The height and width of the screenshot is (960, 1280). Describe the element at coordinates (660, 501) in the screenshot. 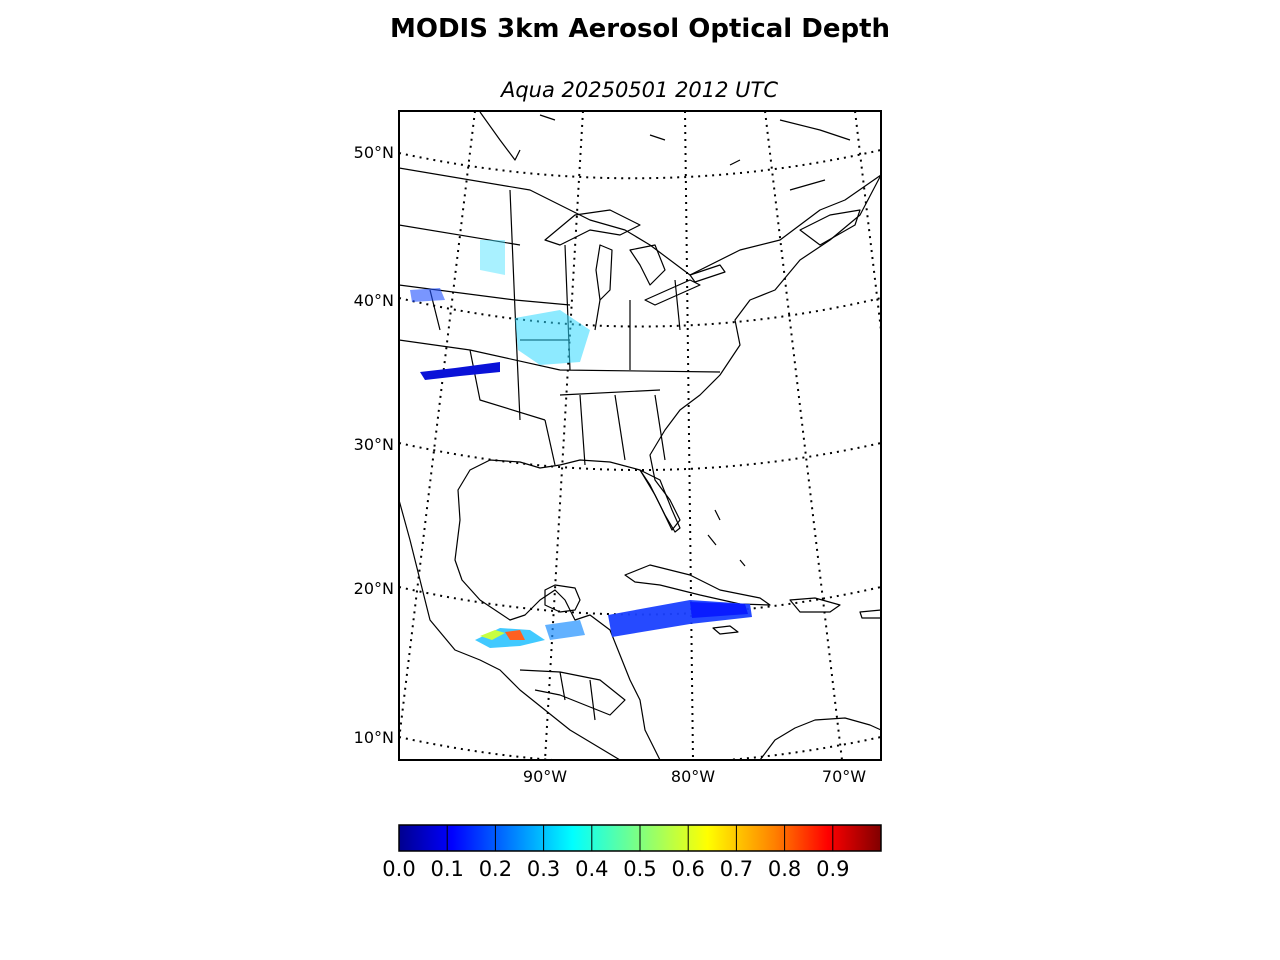

I see `florida` at that location.